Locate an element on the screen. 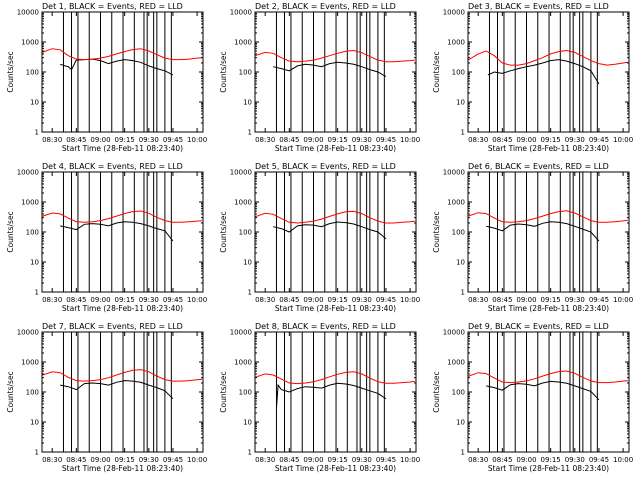 Image resolution: width=640 pixels, height=480 pixels. chart-title: Det 9, BLACK = Events, RED = LLD is located at coordinates (538, 326).